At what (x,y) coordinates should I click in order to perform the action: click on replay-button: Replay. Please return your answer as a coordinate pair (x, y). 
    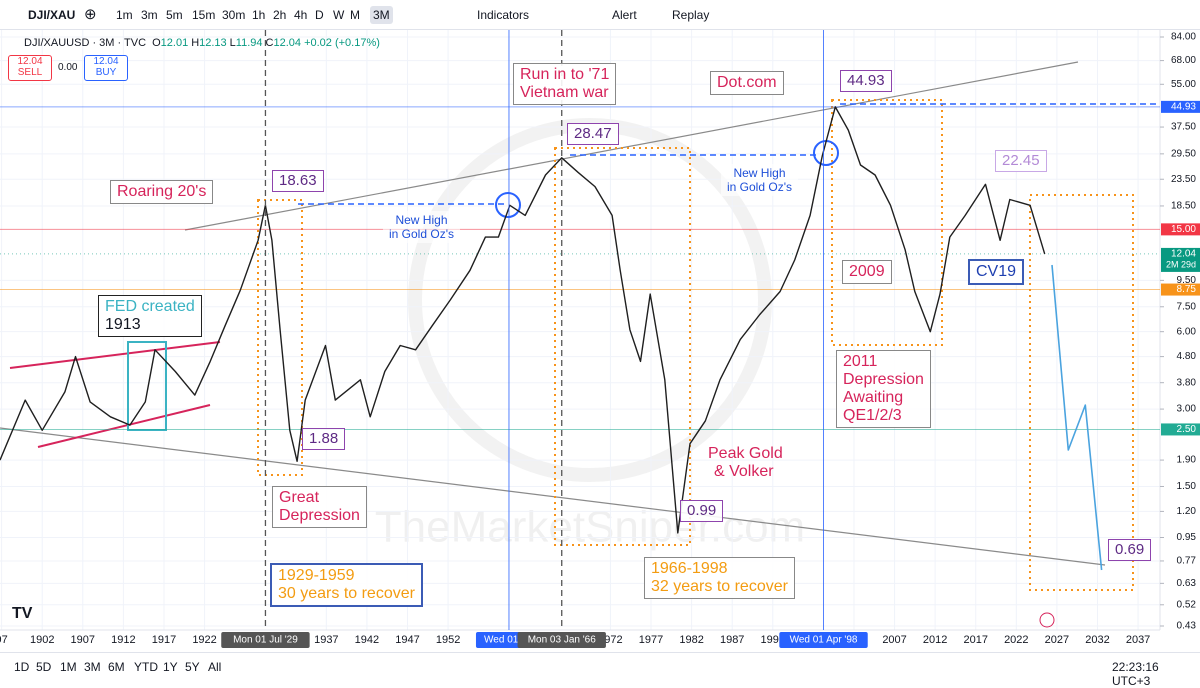
    Looking at the image, I should click on (691, 15).